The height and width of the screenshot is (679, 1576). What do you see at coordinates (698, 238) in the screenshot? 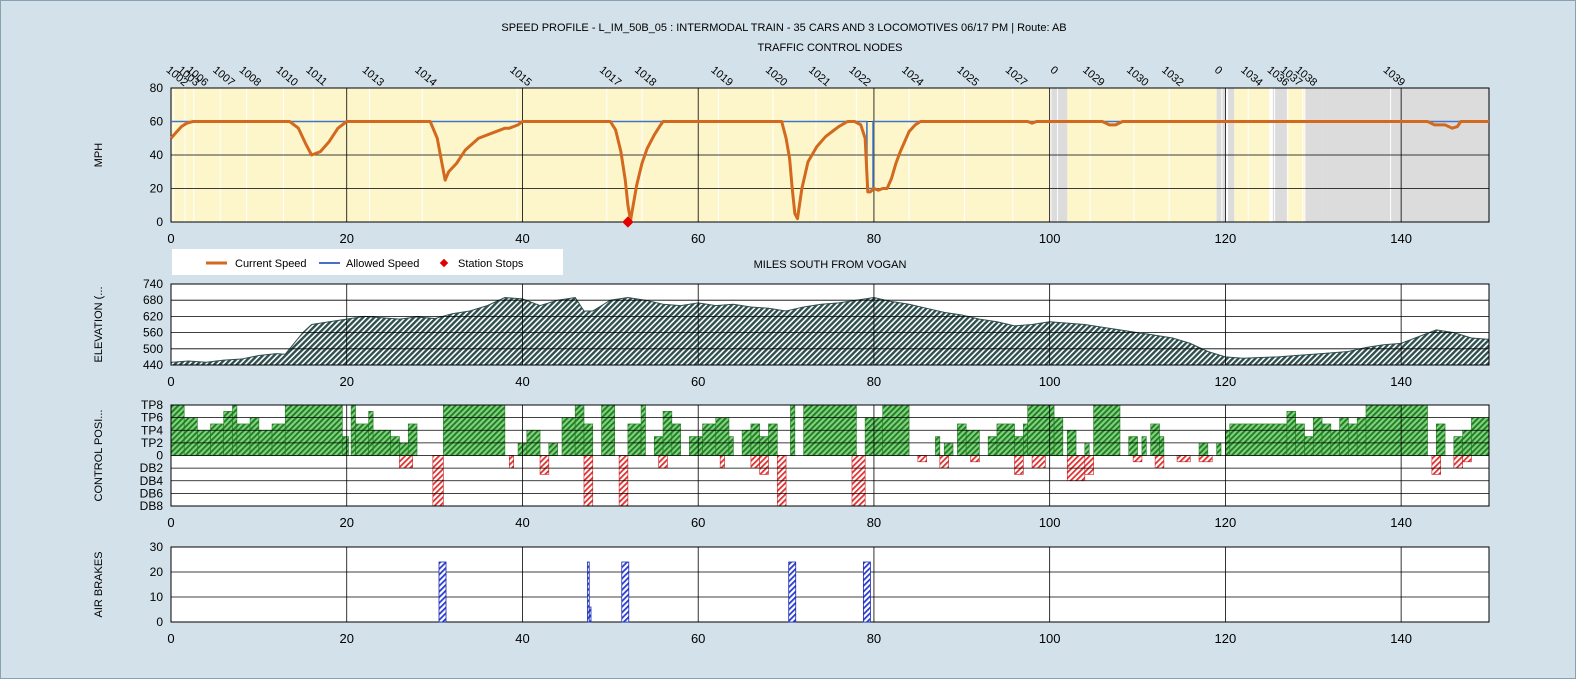
I see `speed-x-tick-label: 60` at bounding box center [698, 238].